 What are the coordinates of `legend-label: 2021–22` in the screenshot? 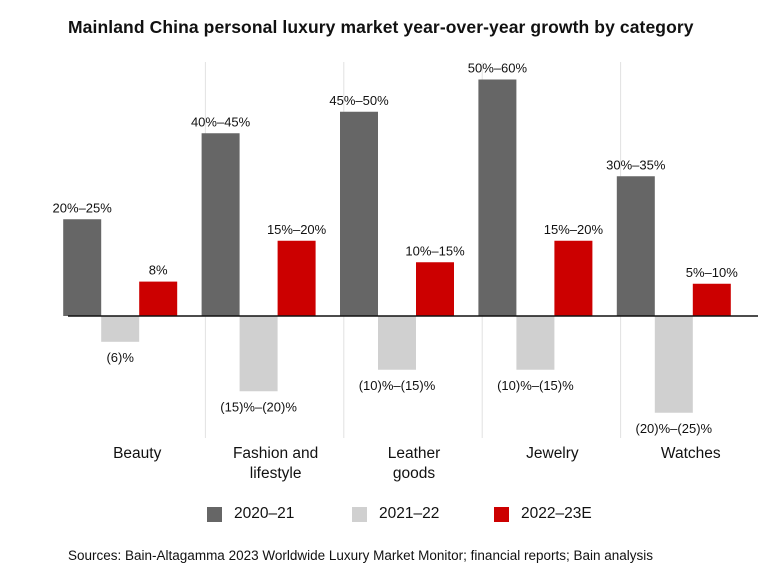 It's located at (409, 513).